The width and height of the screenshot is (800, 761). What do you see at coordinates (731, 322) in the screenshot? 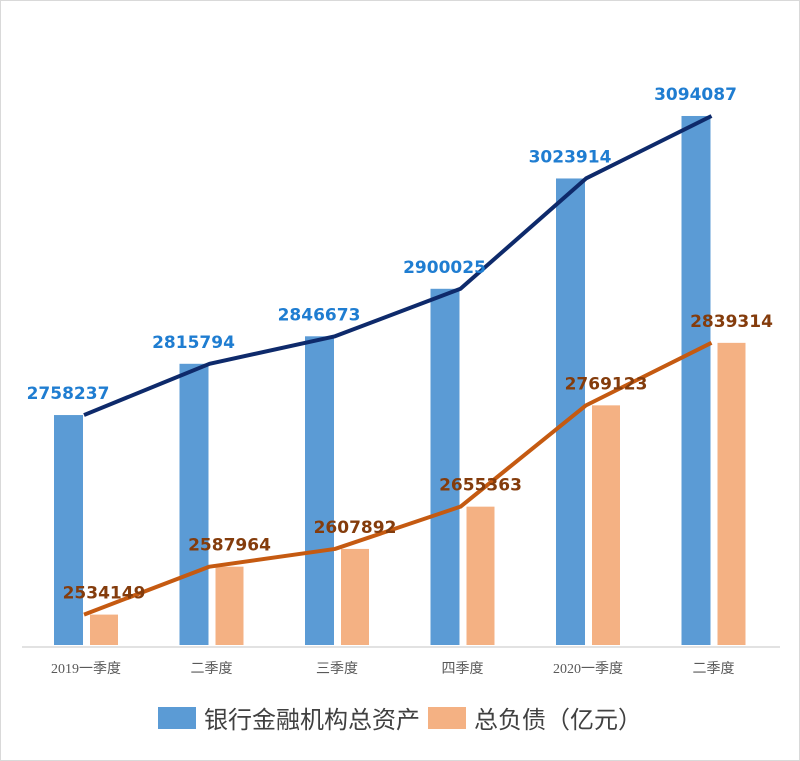
I see `data-label-liabilities: 2839314` at bounding box center [731, 322].